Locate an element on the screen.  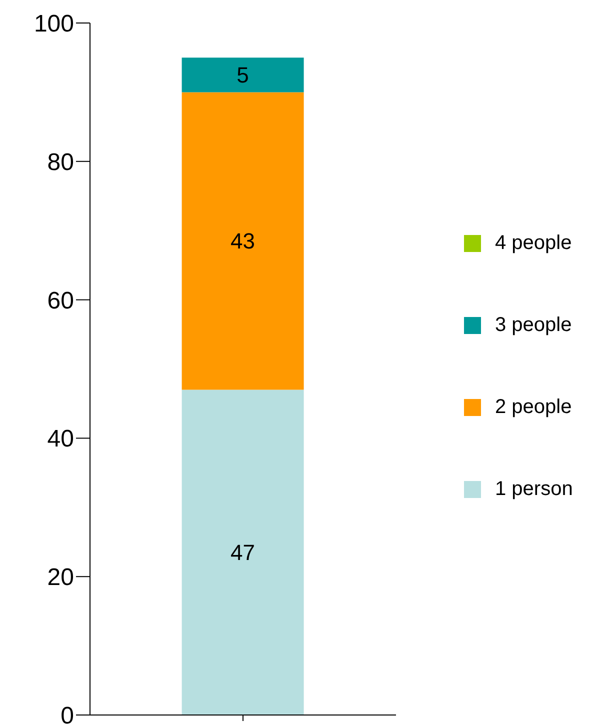
y-tick-label: 20 is located at coordinates (60, 578).